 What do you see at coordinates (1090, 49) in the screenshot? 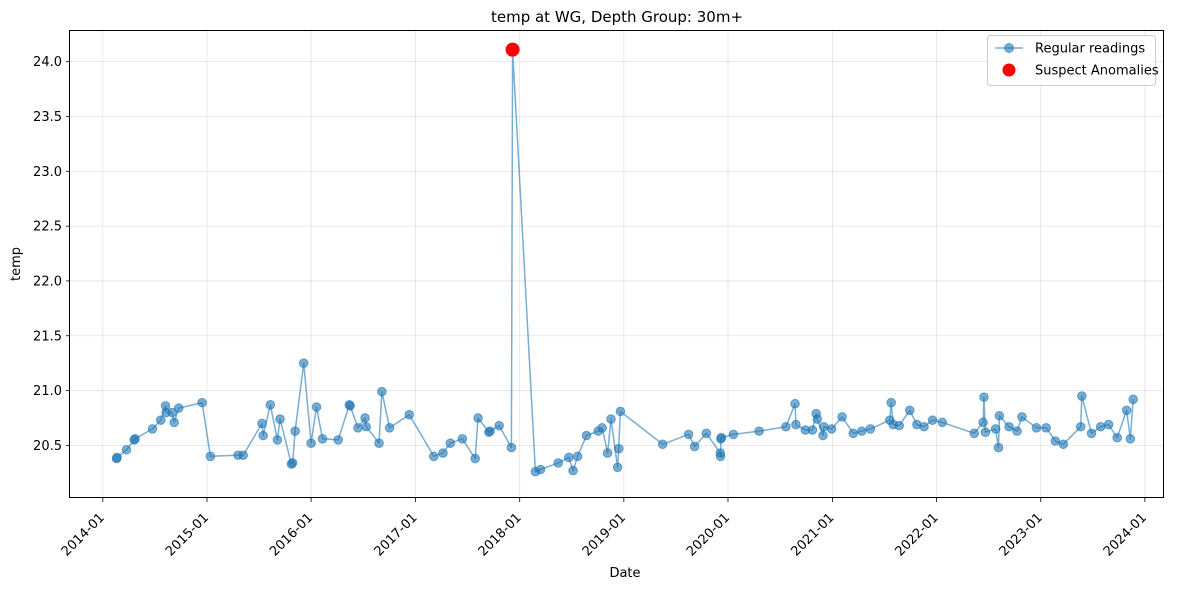
I see `legend-label-regular: Regular readings` at bounding box center [1090, 49].